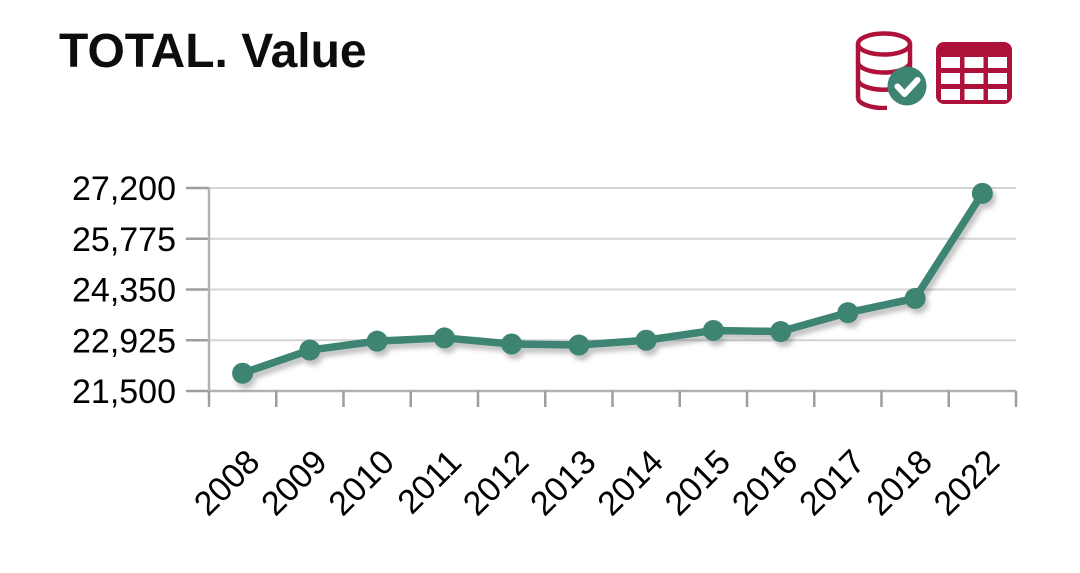 The width and height of the screenshot is (1080, 573). Describe the element at coordinates (124, 291) in the screenshot. I see `y-axis-label: 24,350` at that location.